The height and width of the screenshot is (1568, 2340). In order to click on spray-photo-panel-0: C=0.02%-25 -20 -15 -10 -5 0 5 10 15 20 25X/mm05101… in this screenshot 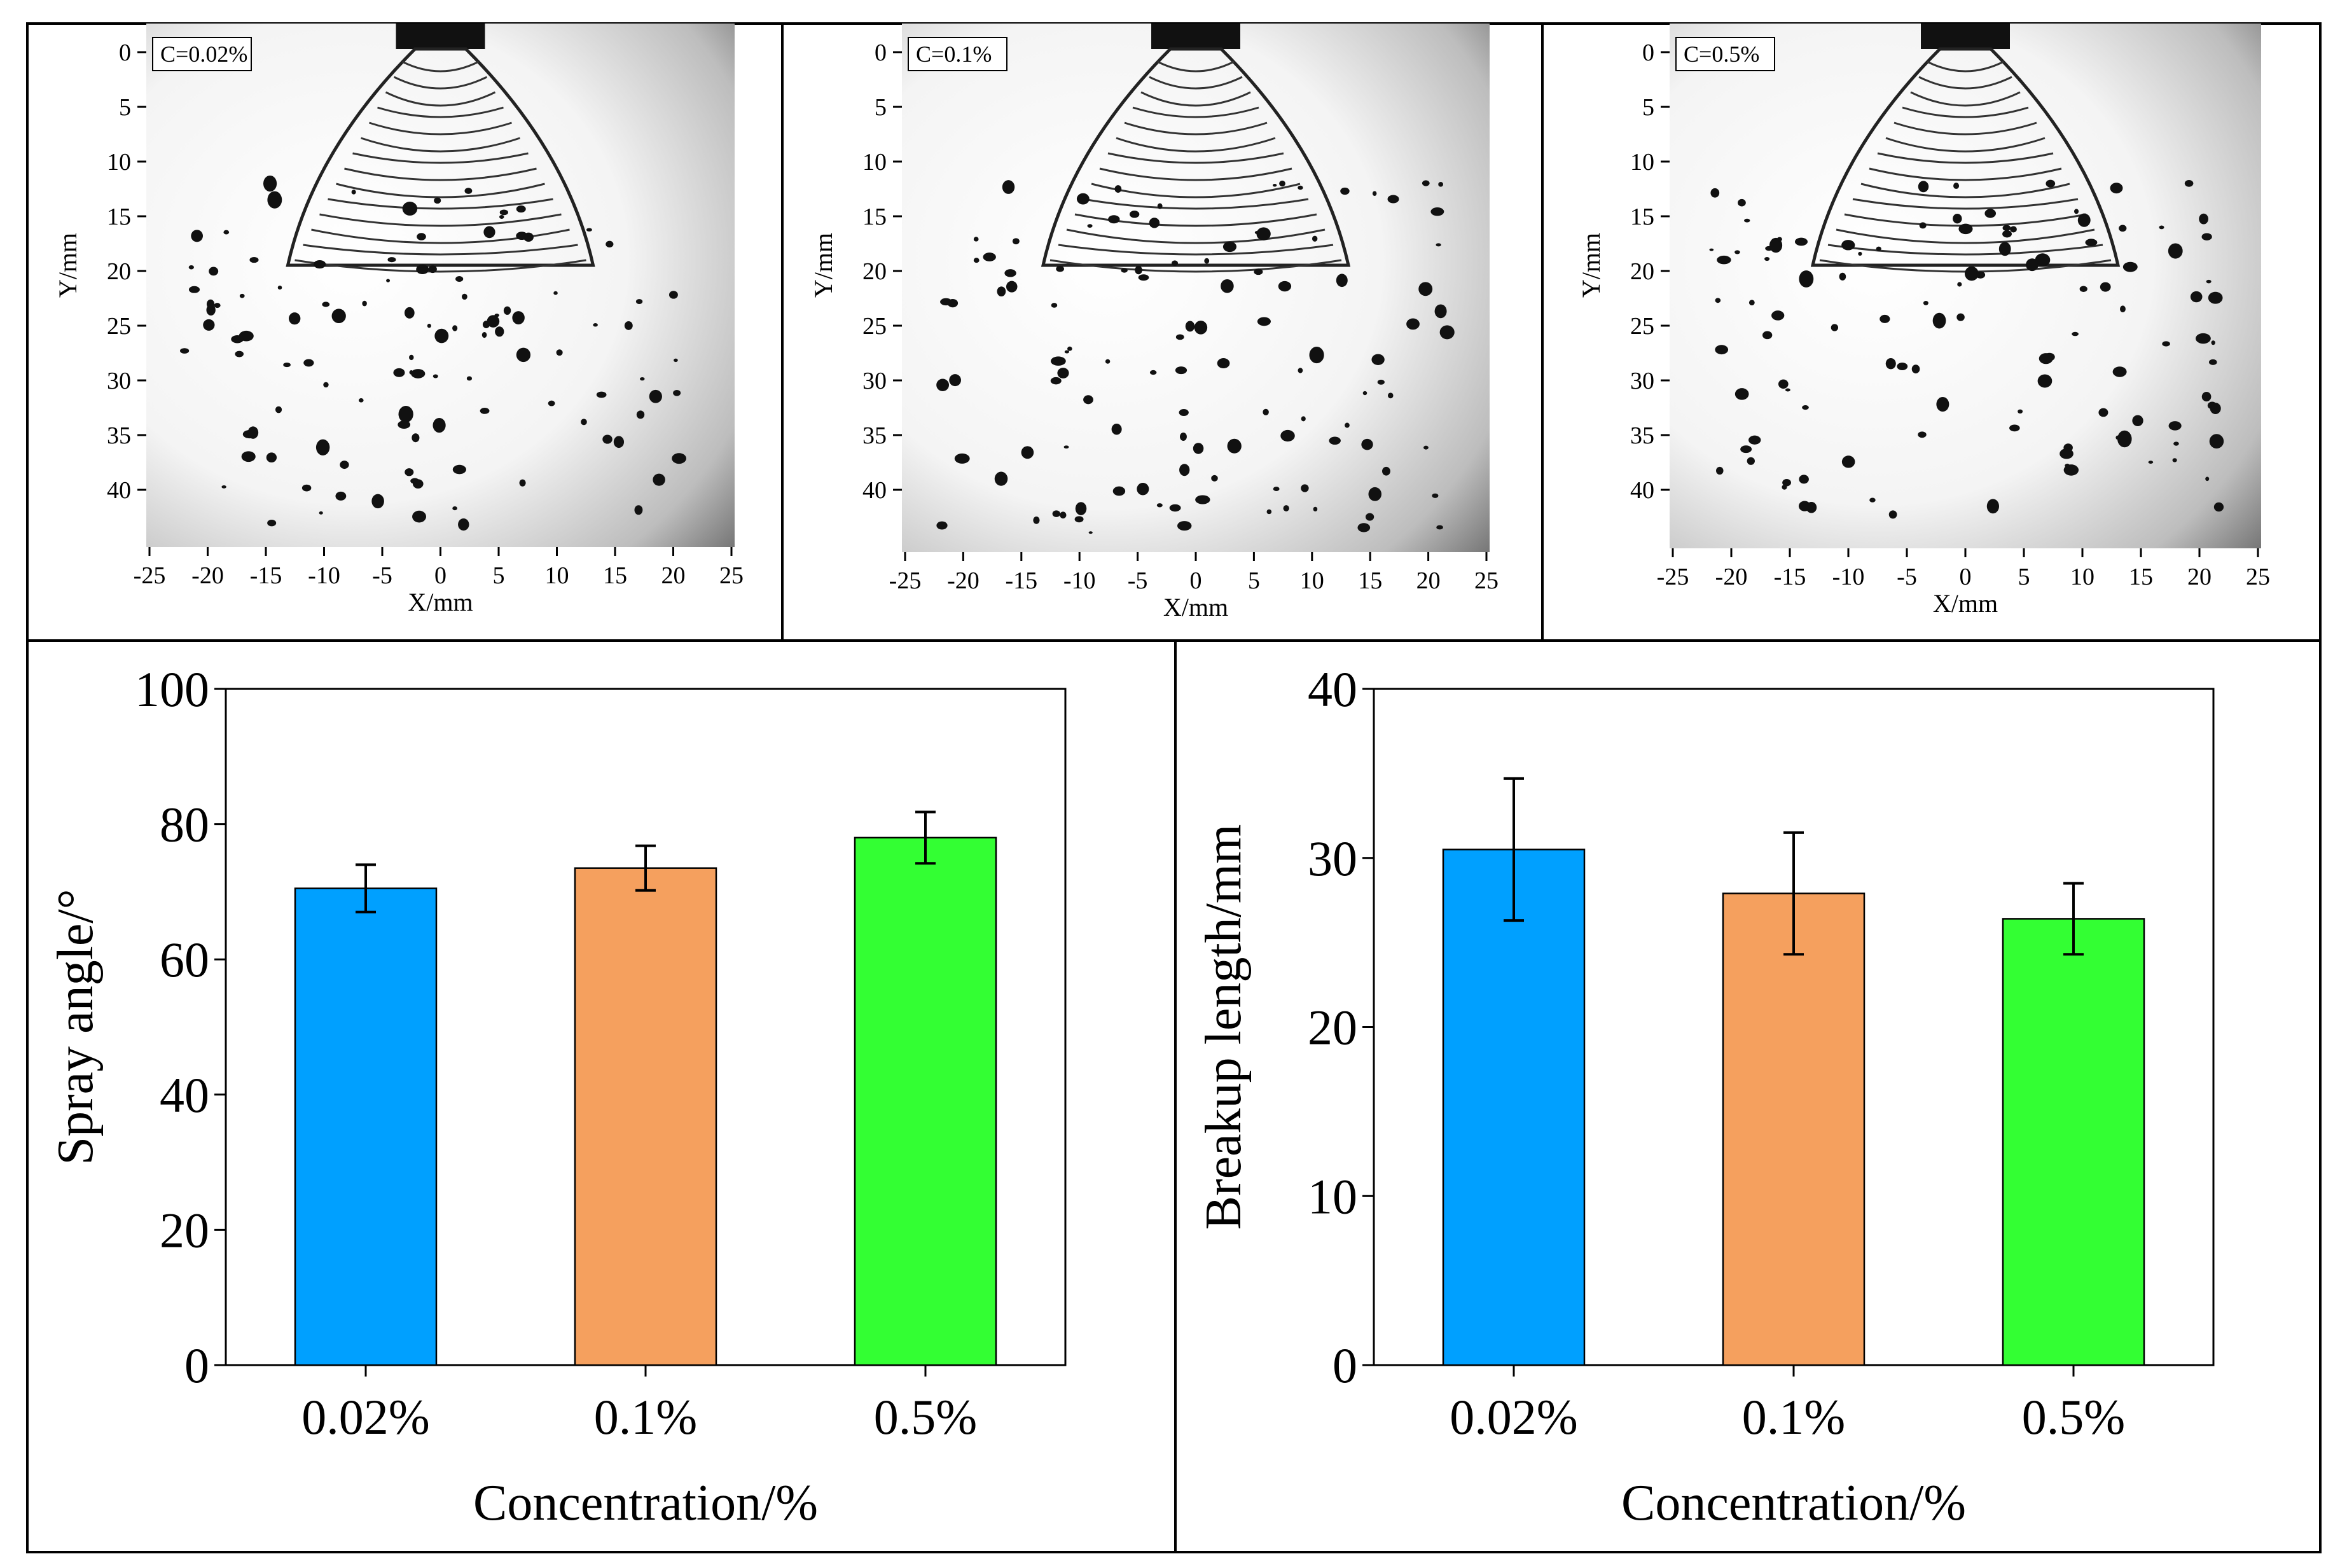, I will do `click(398, 320)`.